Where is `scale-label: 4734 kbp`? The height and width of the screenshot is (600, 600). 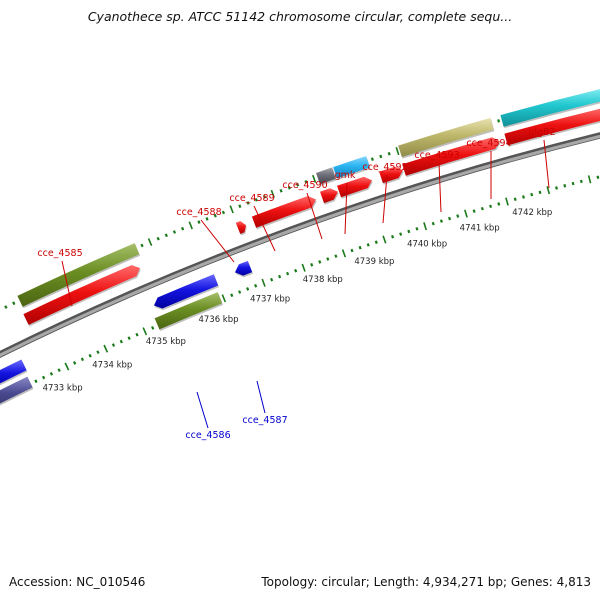 scale-label: 4734 kbp is located at coordinates (112, 366).